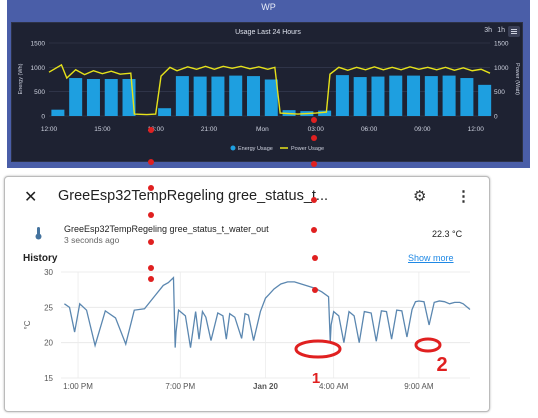 This screenshot has height=418, width=538. I want to click on y-right-tick-label: 1000, so click(501, 68).